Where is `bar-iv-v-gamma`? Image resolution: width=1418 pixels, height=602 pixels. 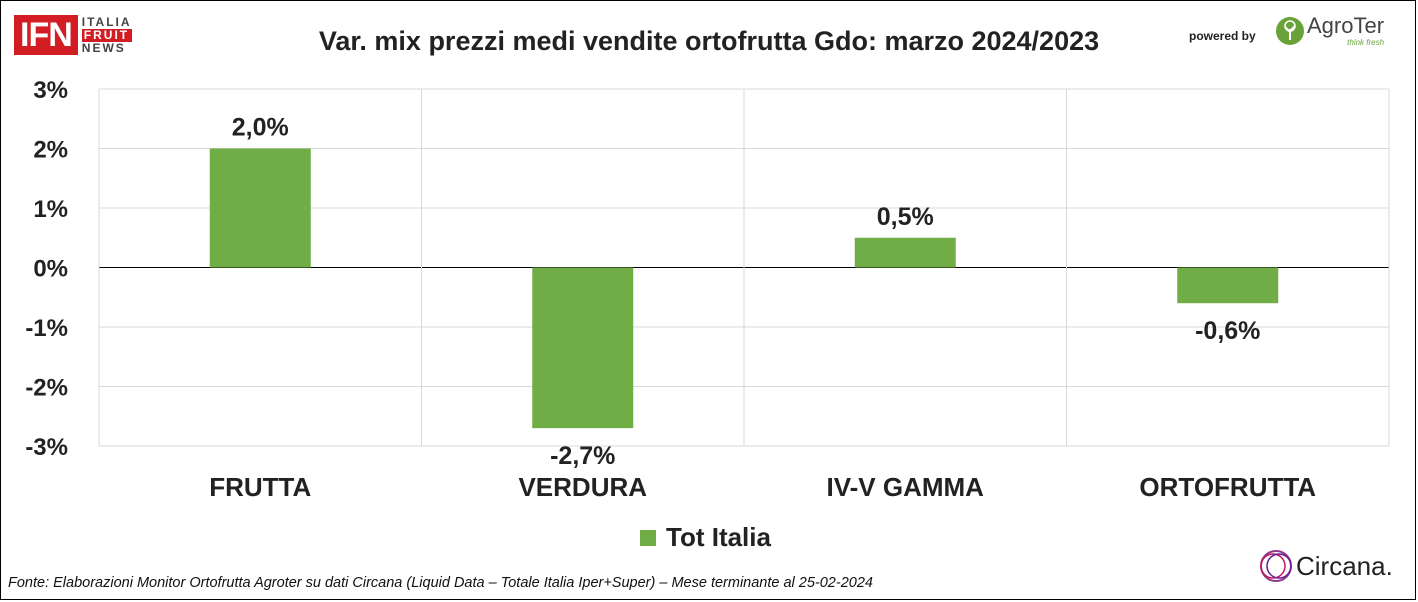 bar-iv-v-gamma is located at coordinates (905, 252).